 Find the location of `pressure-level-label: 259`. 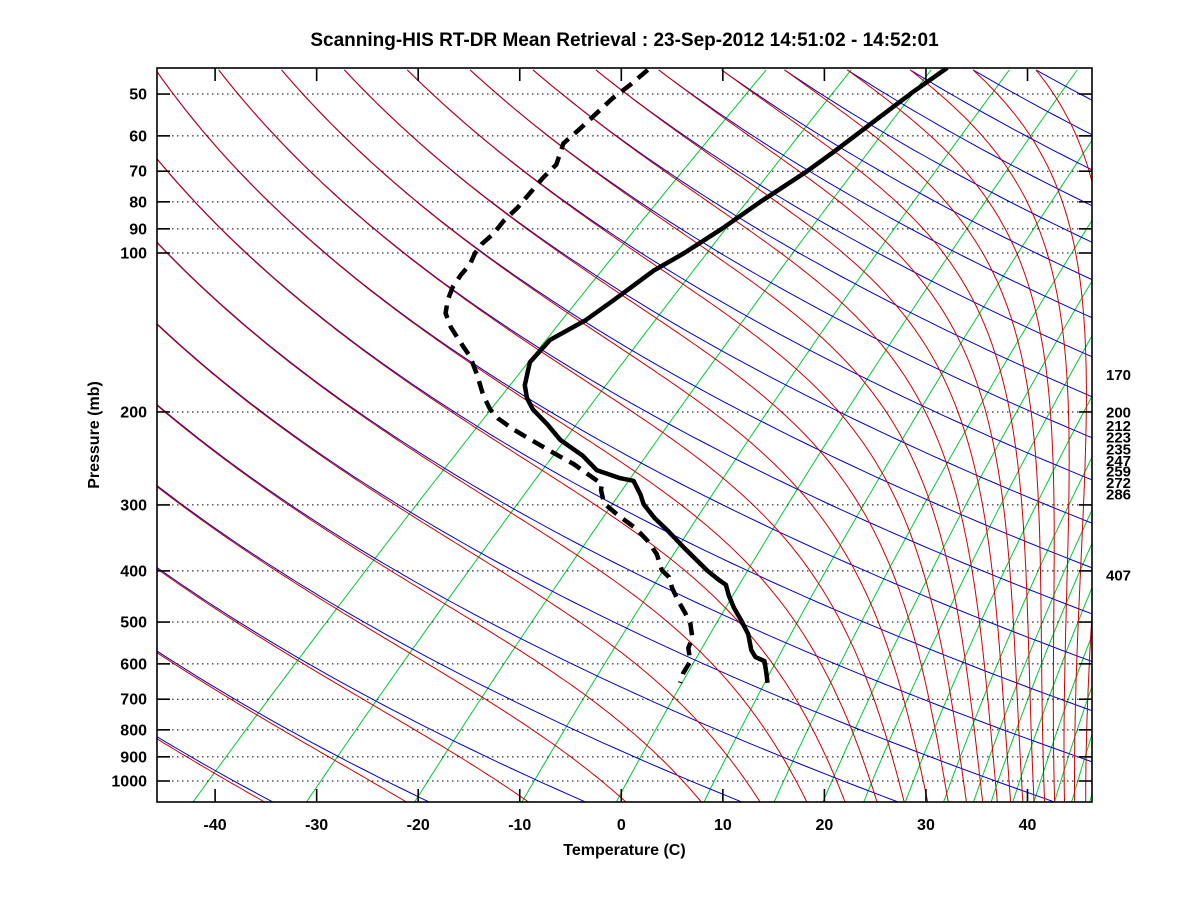

pressure-level-label: 259 is located at coordinates (1118, 472).